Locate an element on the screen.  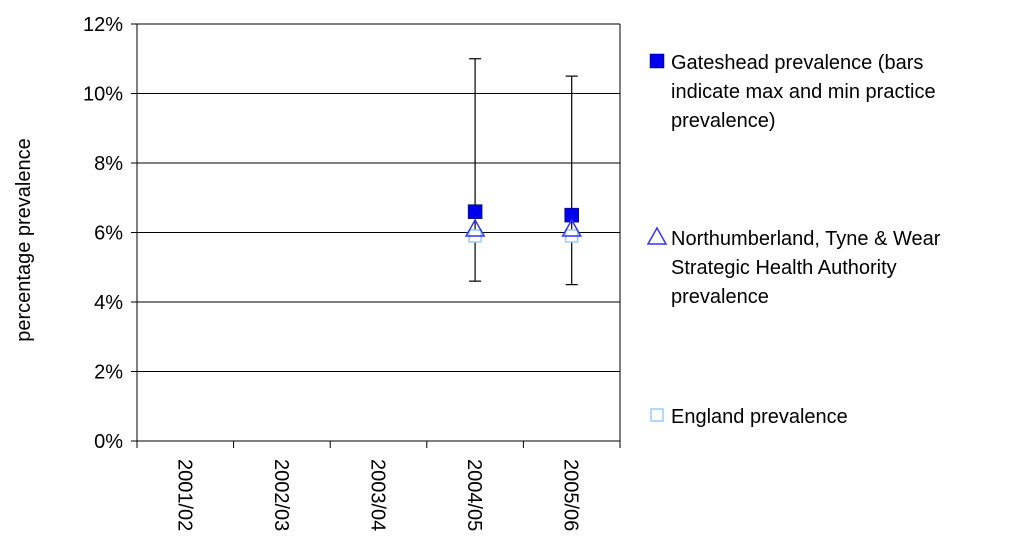
x-tick-label: 2003/04 is located at coordinates (378, 495).